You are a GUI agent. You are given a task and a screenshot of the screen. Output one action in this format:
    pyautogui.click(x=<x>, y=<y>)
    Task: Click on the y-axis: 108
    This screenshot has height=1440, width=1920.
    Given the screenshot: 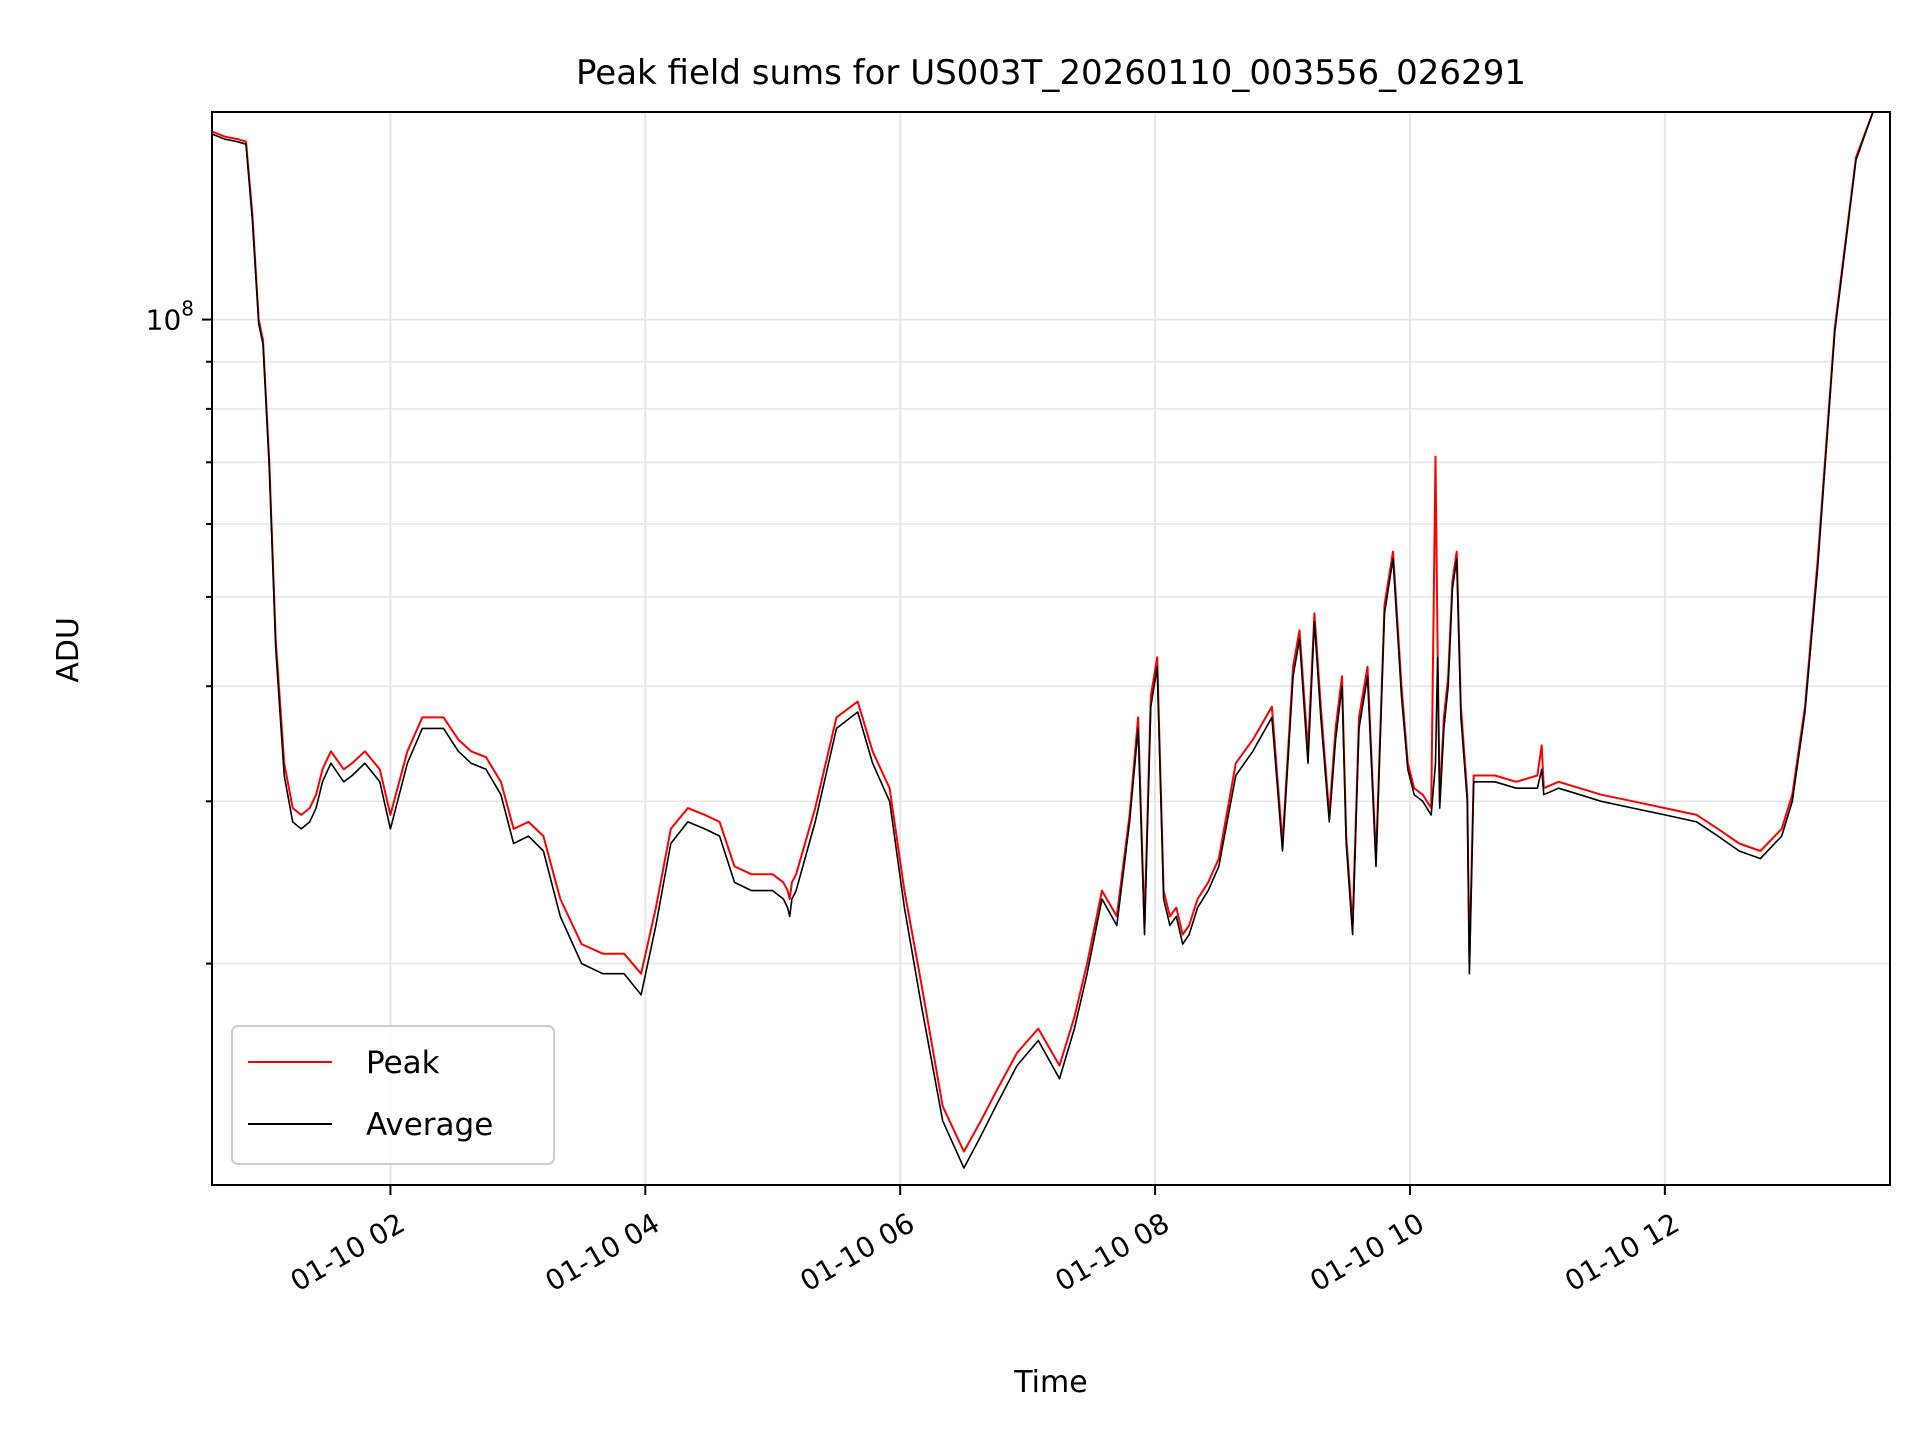 What is the action you would take?
    pyautogui.click(x=179, y=631)
    